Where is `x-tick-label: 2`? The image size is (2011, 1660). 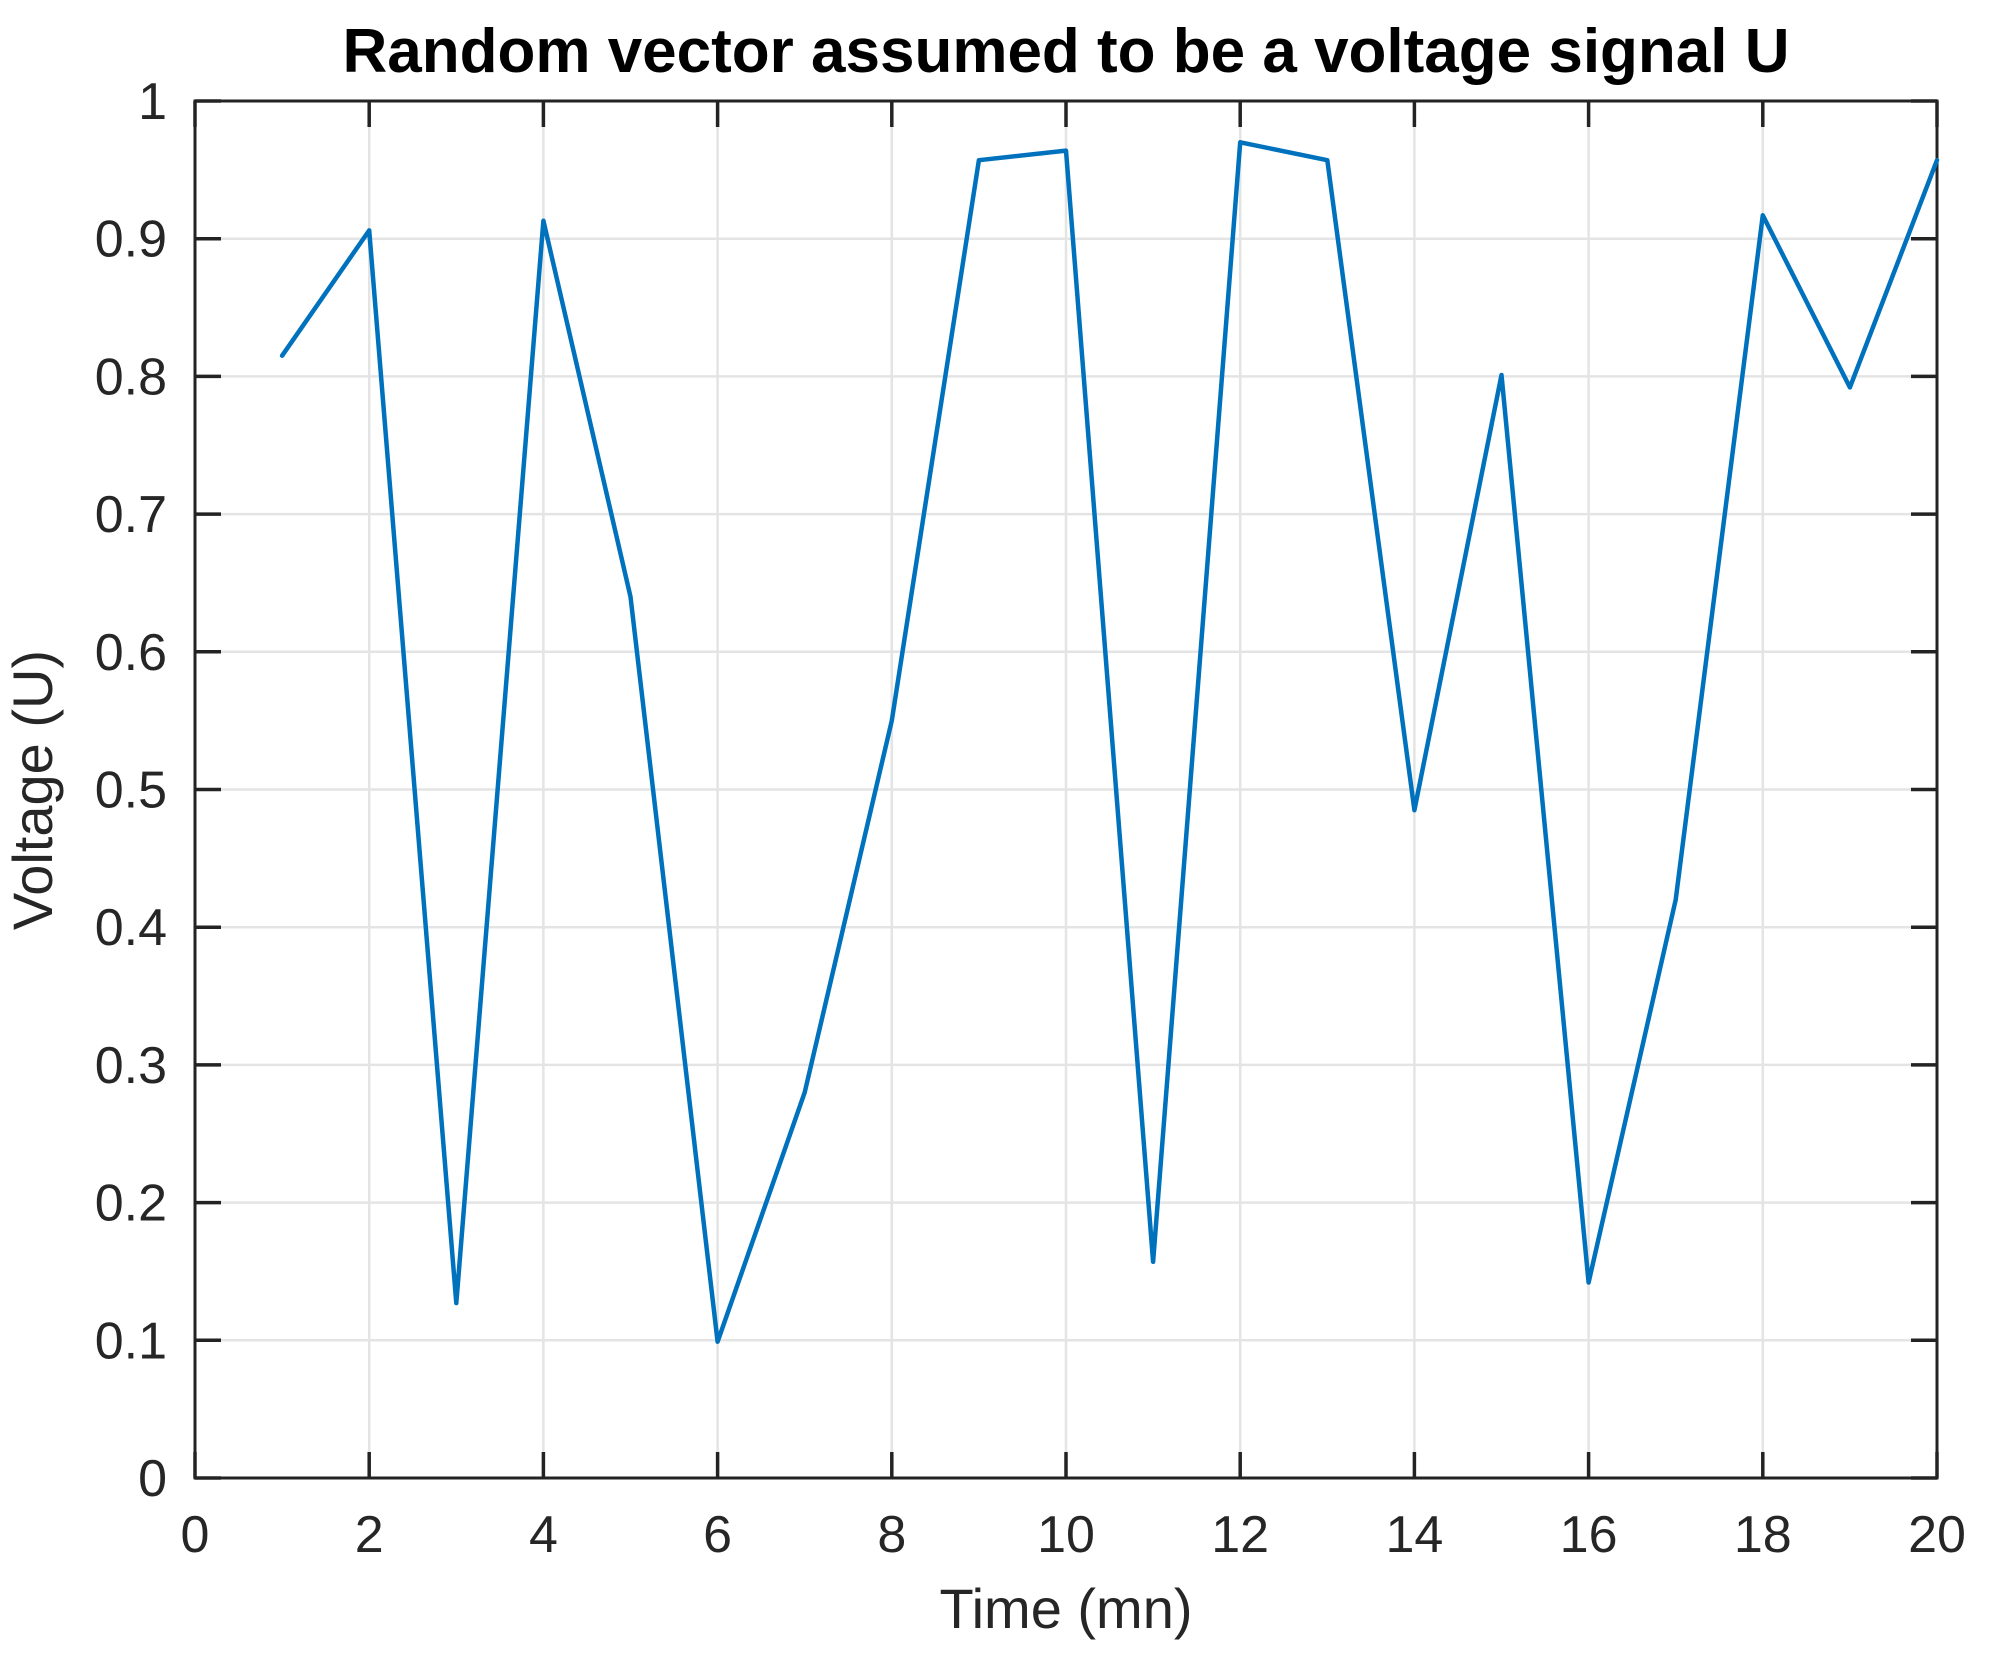
x-tick-label: 2 is located at coordinates (369, 1535).